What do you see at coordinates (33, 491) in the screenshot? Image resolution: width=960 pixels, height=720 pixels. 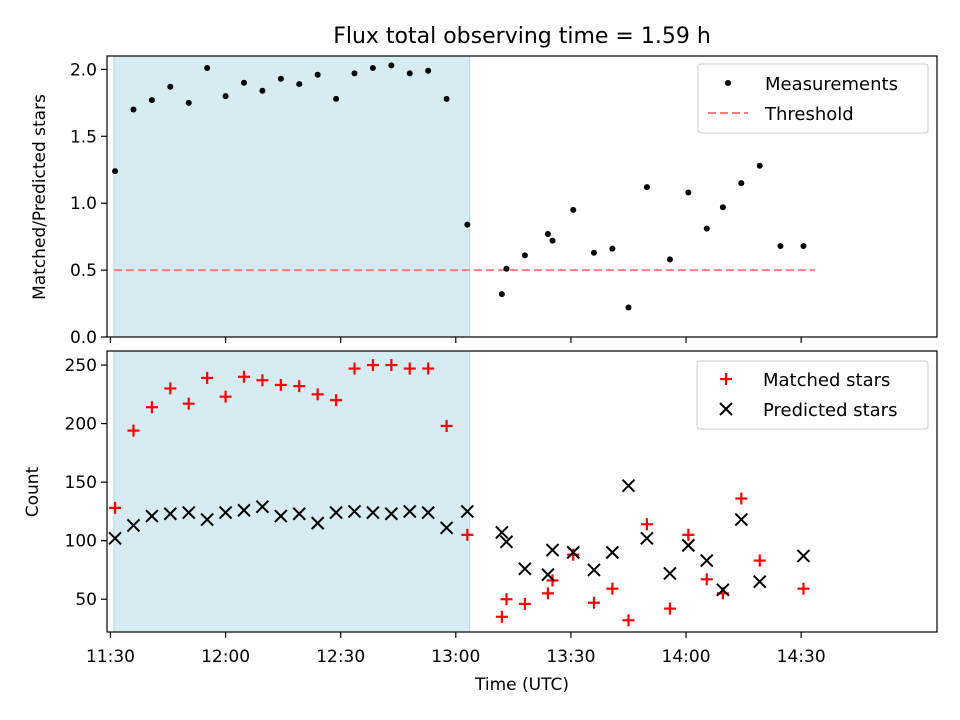 I see `bottom-y-axis-label: Count` at bounding box center [33, 491].